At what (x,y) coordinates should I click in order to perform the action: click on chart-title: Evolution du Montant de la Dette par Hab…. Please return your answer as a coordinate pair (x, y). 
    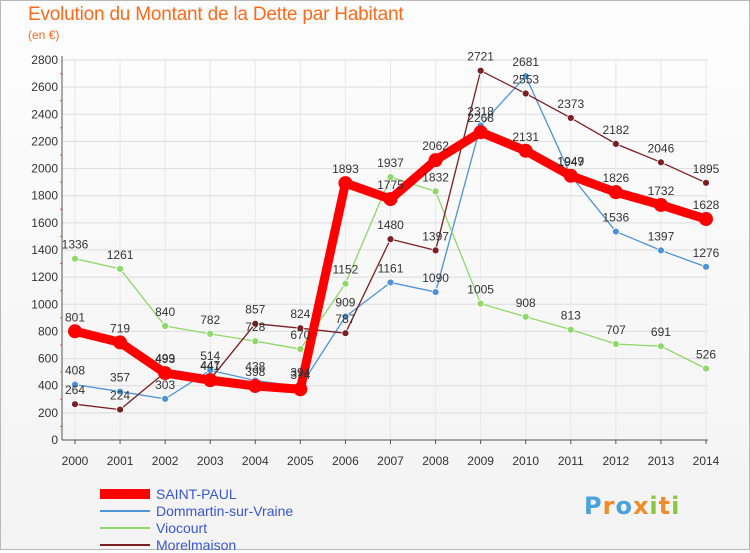
    Looking at the image, I should click on (216, 14).